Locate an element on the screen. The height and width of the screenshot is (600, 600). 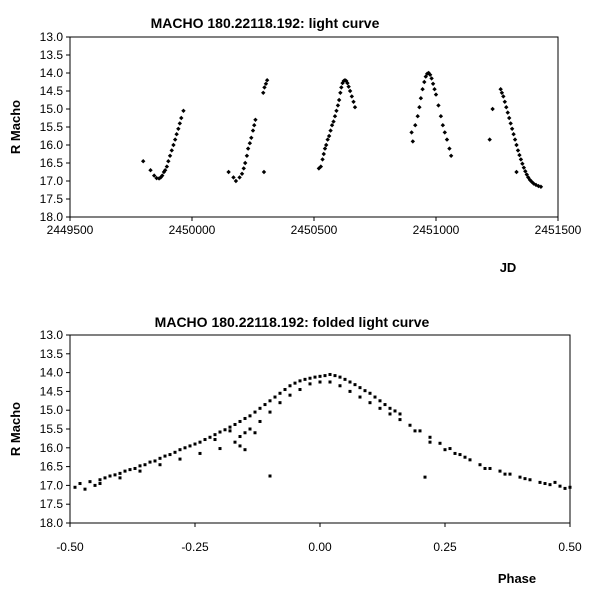
light-curve-y-tick-label: 13.0 is located at coordinates (52, 37).